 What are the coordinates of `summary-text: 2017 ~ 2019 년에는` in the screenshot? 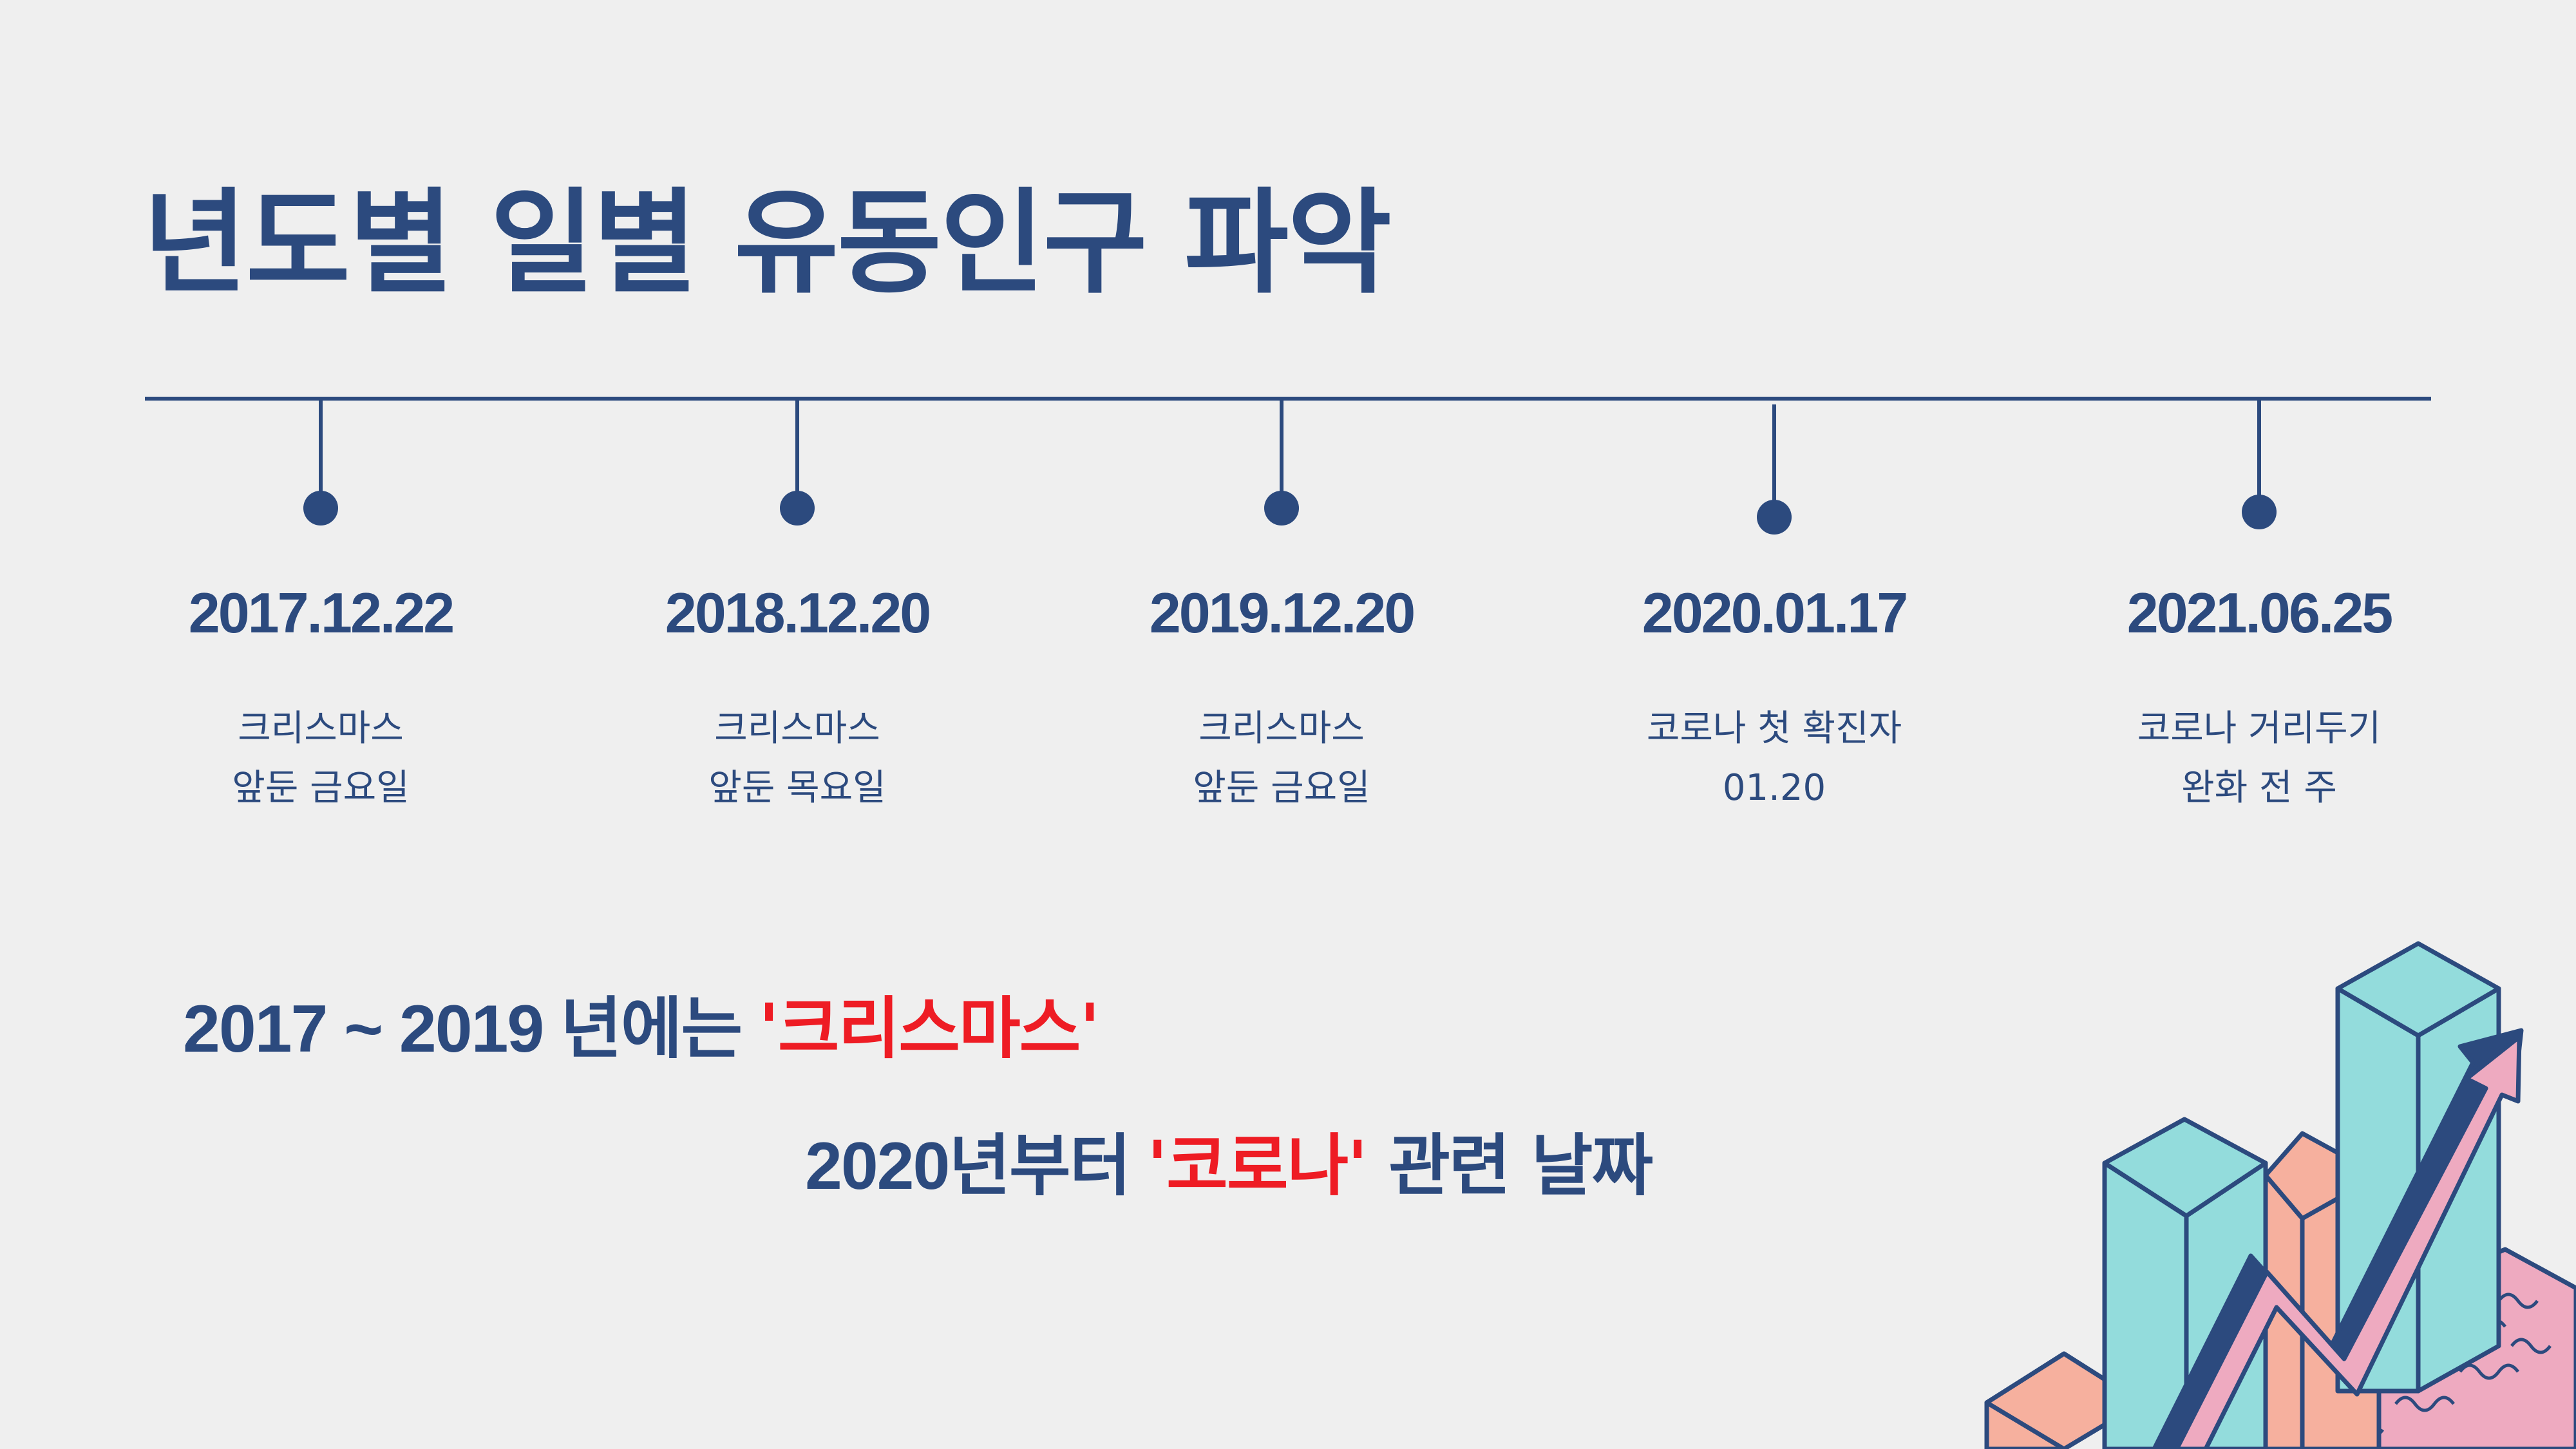 It's located at (471, 1029).